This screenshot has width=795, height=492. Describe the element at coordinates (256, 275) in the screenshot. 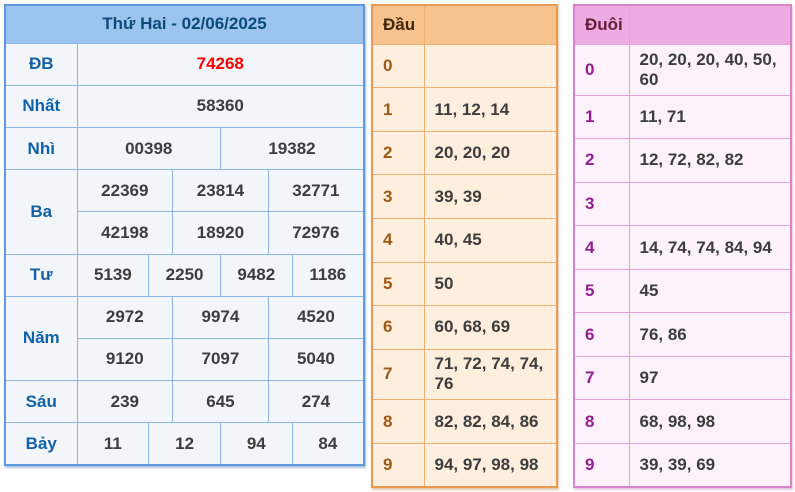

I see `prize-value-tu-3: 9482` at that location.